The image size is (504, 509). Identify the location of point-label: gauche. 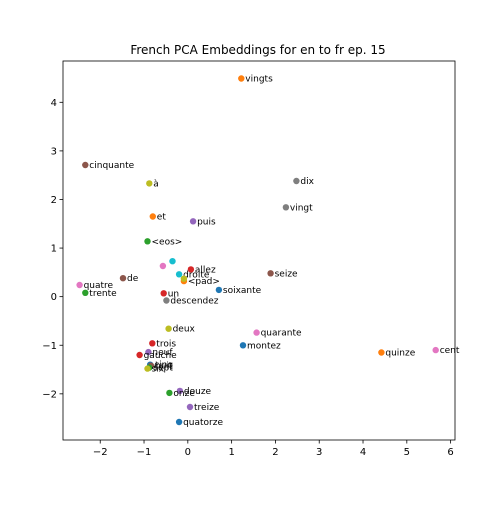
(161, 356).